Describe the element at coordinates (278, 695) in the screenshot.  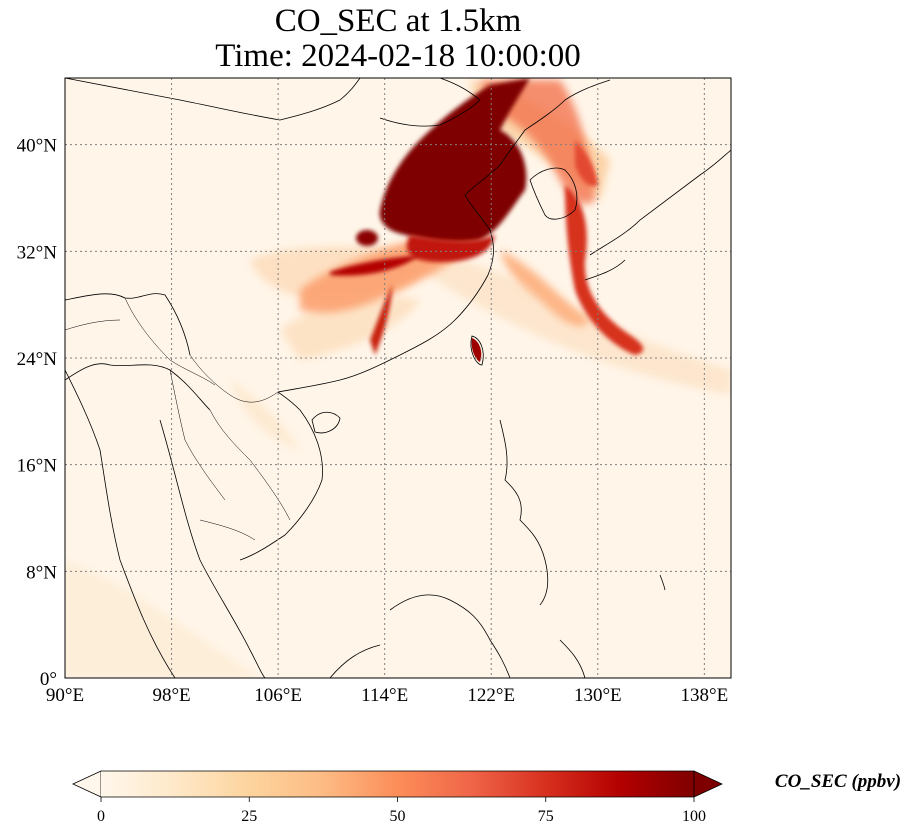
I see `lon-tick-label: 106°E` at that location.